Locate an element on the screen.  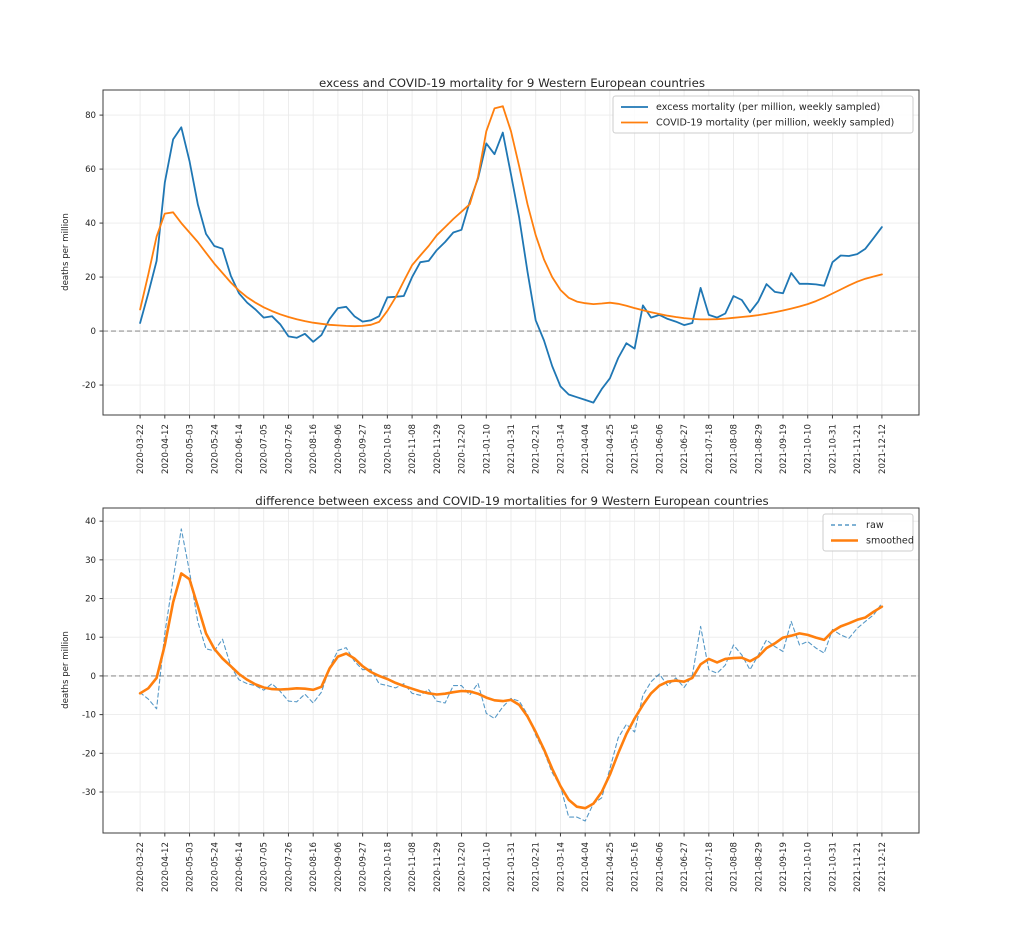
legend-label: smoothed is located at coordinates (890, 541).